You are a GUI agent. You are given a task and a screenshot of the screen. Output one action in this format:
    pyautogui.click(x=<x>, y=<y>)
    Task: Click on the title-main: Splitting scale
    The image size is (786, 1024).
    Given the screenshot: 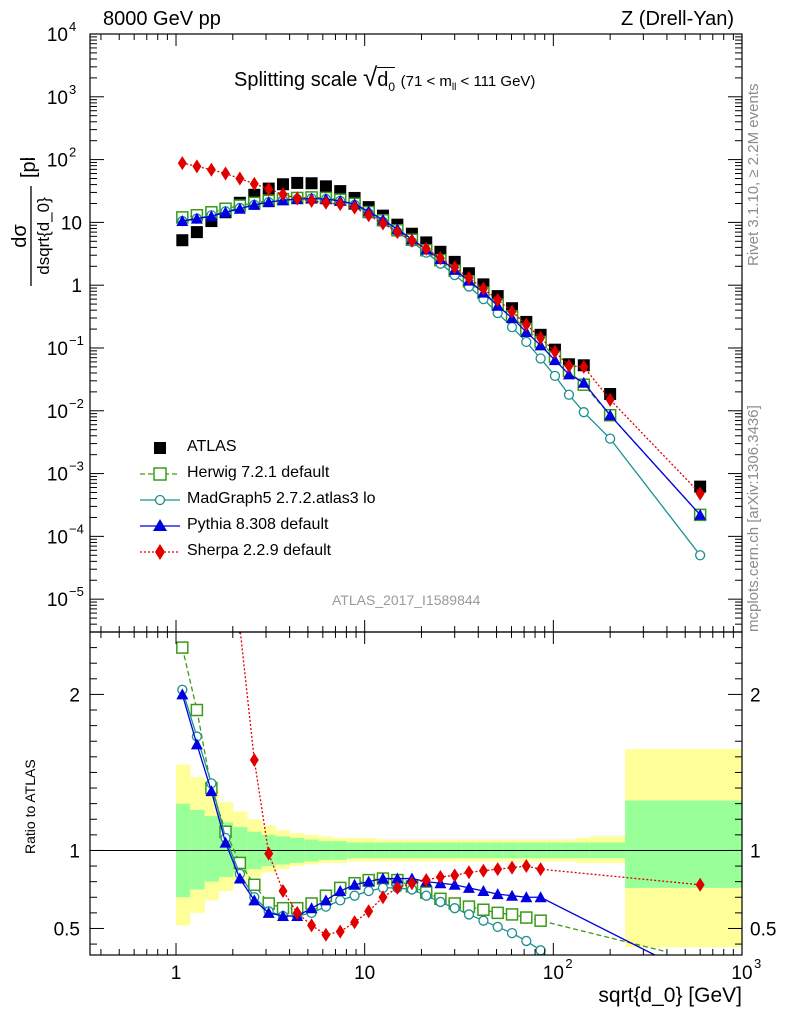 What is the action you would take?
    pyautogui.click(x=296, y=80)
    